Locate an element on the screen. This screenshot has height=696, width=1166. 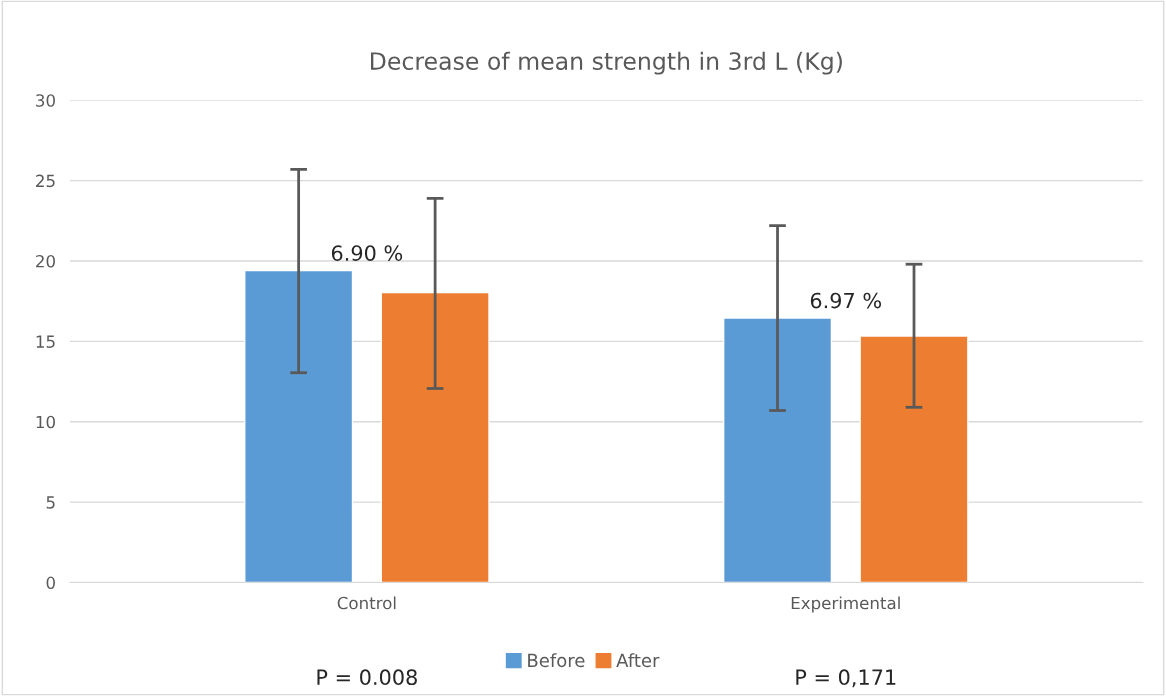
x-tick-label: Control is located at coordinates (366, 603).